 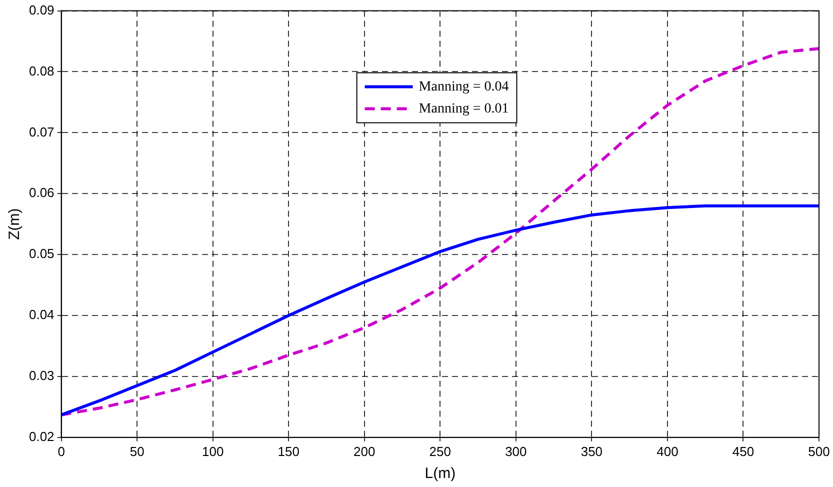 What do you see at coordinates (289, 451) in the screenshot?
I see `x-tick-label: 150` at bounding box center [289, 451].